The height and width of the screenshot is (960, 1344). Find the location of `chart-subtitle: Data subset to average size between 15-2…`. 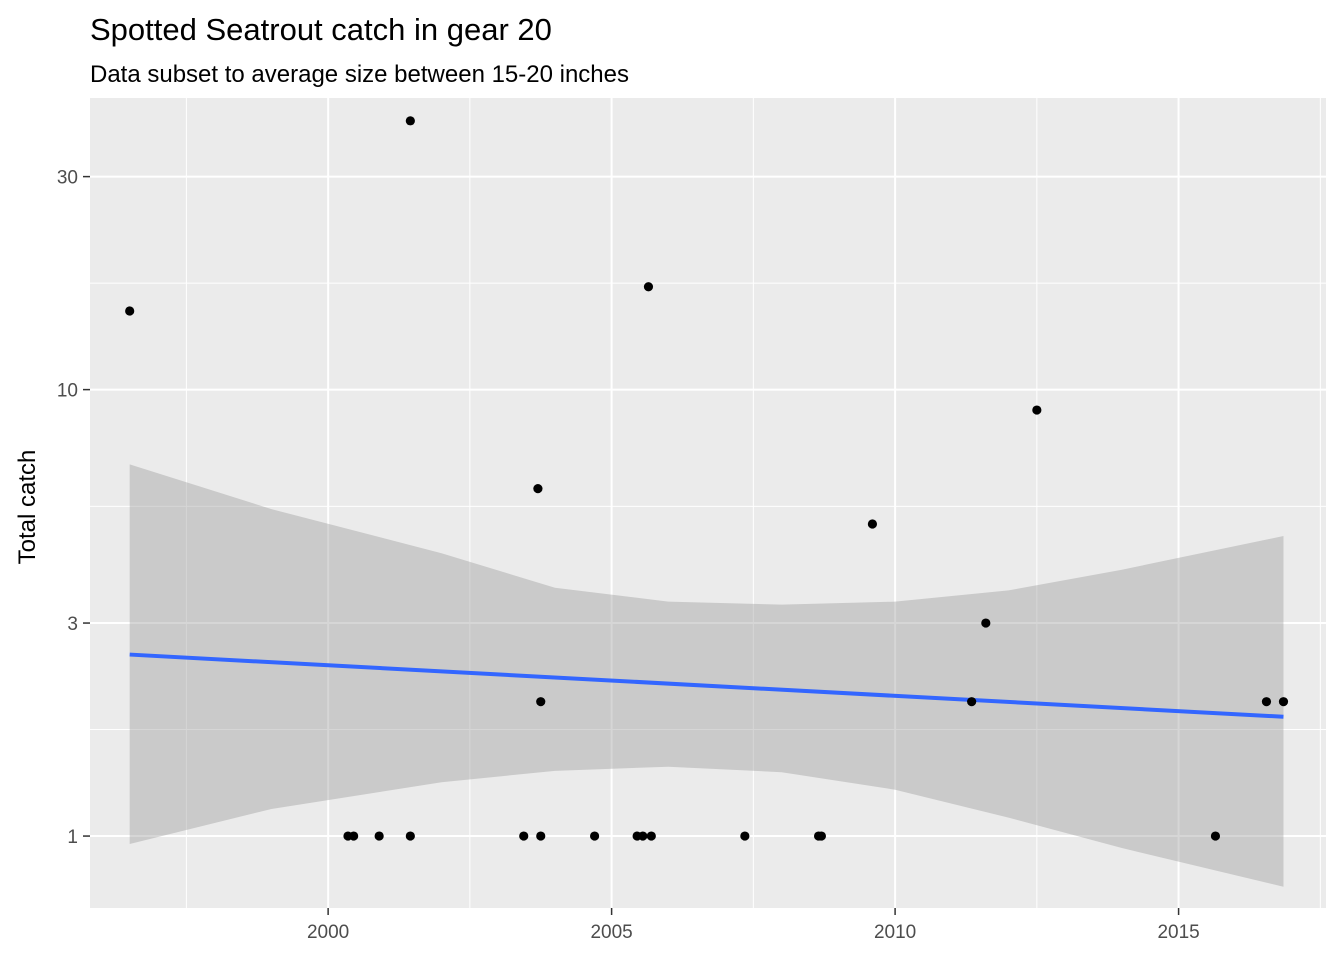

chart-subtitle: Data subset to average size between 15-2… is located at coordinates (360, 74).